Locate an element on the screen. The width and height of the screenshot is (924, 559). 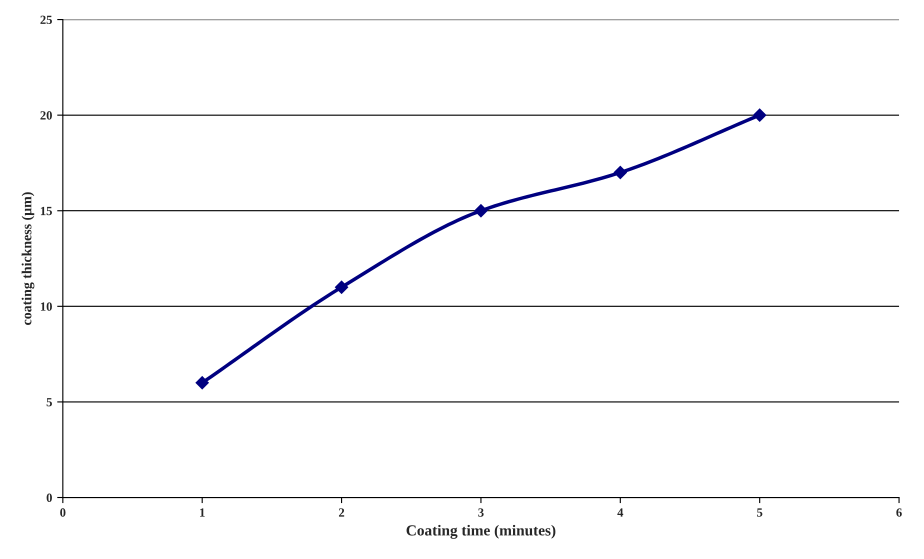
y-tick-label: 25 is located at coordinates (46, 20).